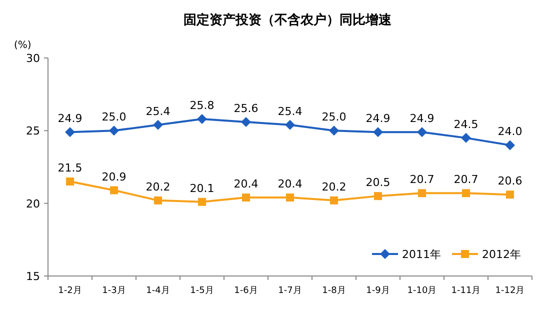  What do you see at coordinates (290, 291) in the screenshot?
I see `x-tick-label: 1-7月` at bounding box center [290, 291].